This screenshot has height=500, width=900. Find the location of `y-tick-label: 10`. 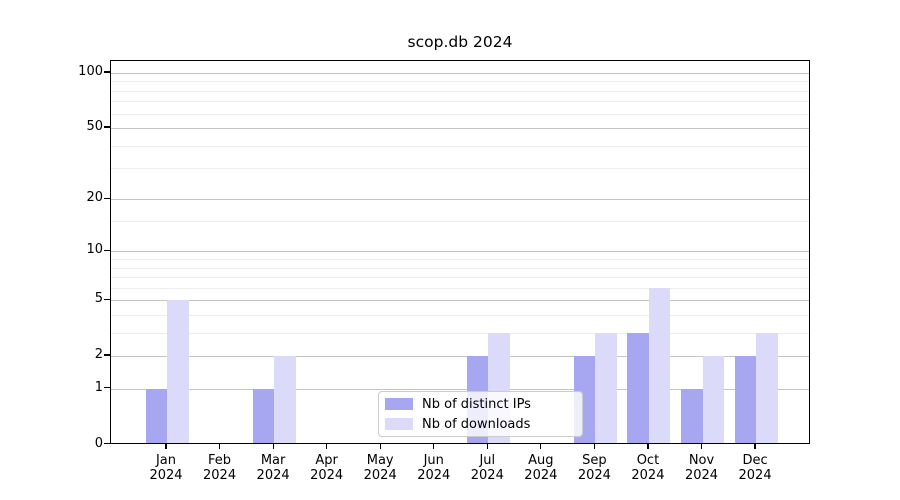

y-tick-label: 10 is located at coordinates (94, 250).